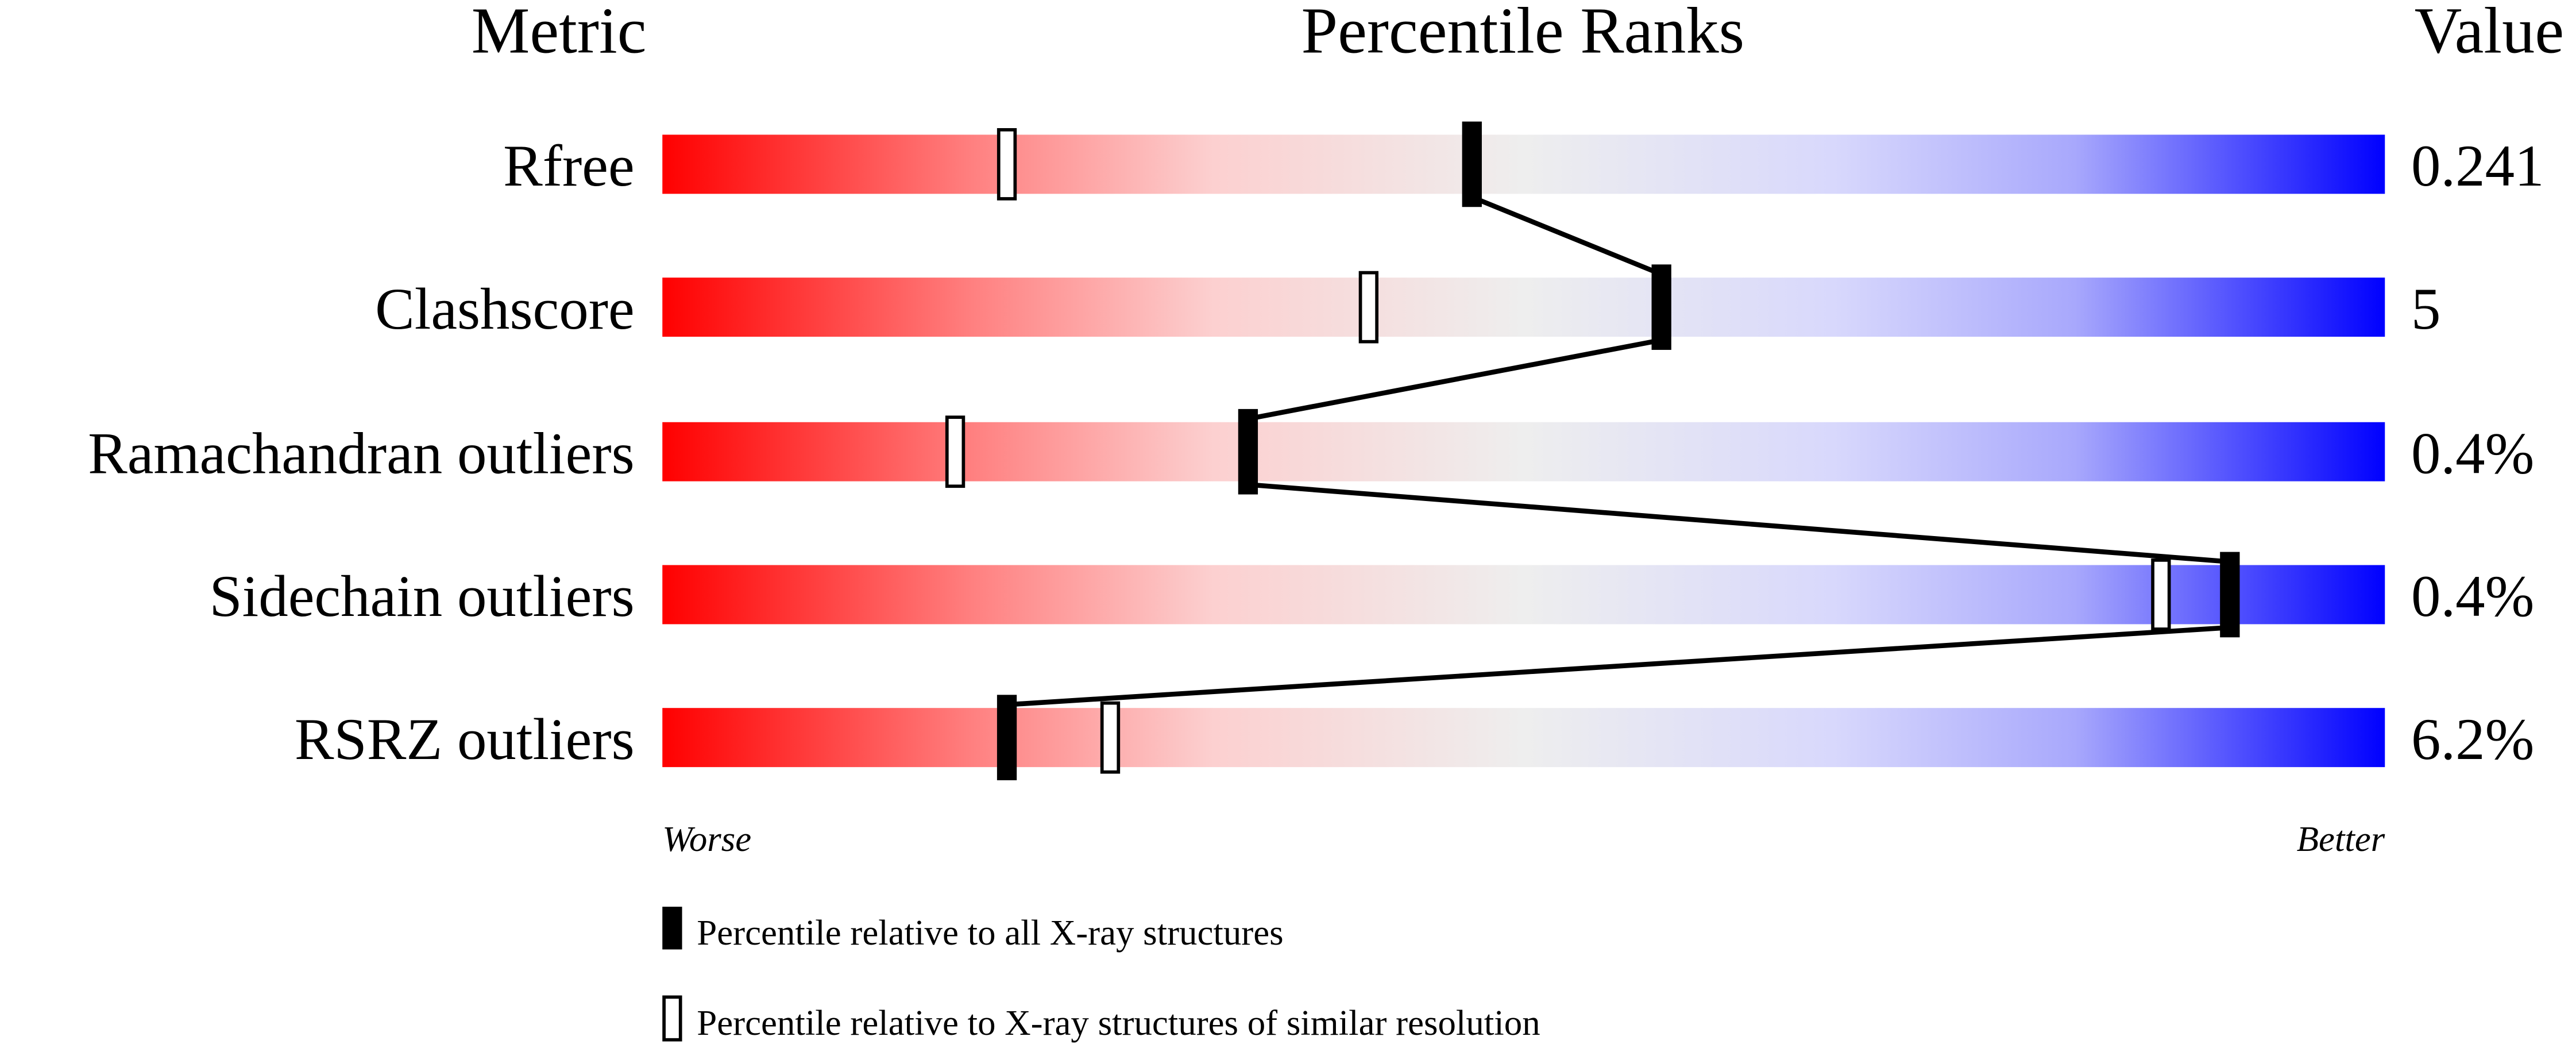  Describe the element at coordinates (569, 166) in the screenshot. I see `metric-label: Rfree` at that location.